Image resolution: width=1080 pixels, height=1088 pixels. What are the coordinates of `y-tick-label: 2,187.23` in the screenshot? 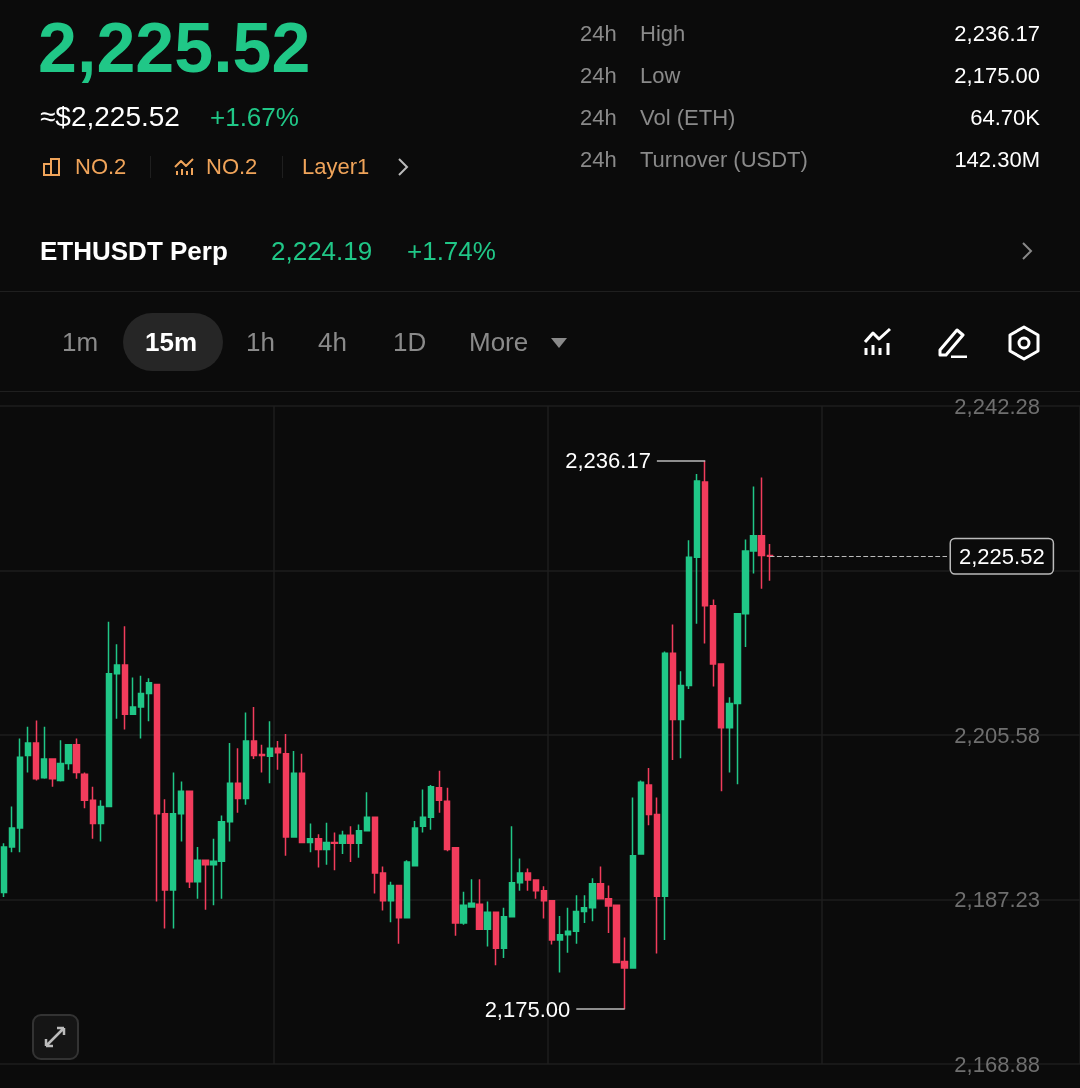 It's located at (997, 899).